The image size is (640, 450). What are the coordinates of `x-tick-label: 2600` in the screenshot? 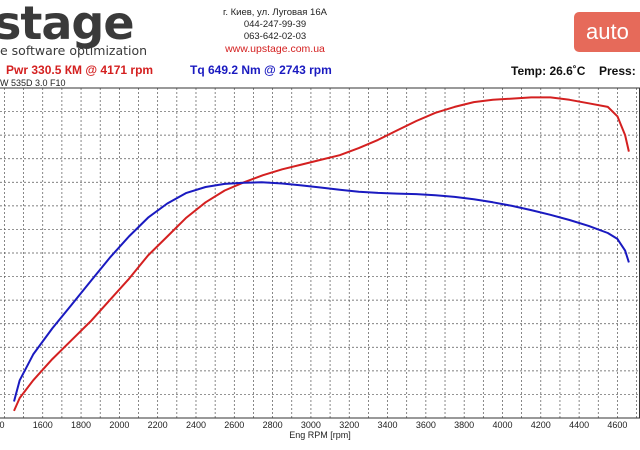 It's located at (234, 425).